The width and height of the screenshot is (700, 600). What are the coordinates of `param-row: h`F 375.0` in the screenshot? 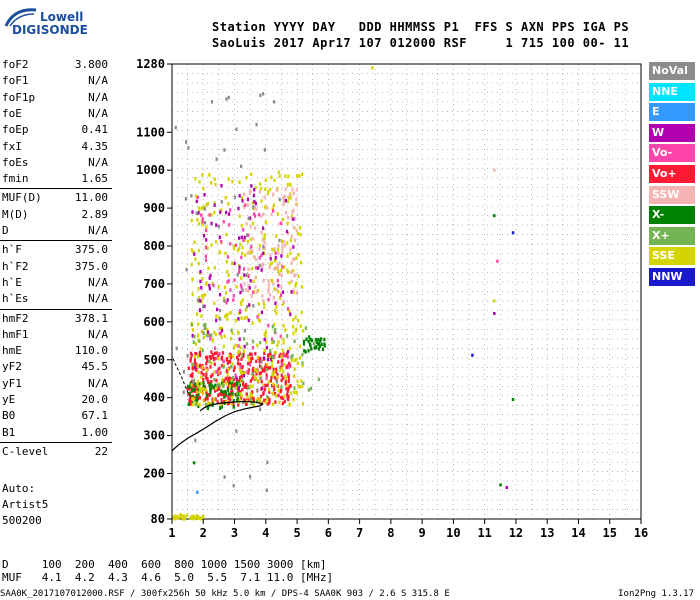 It's located at (56, 250).